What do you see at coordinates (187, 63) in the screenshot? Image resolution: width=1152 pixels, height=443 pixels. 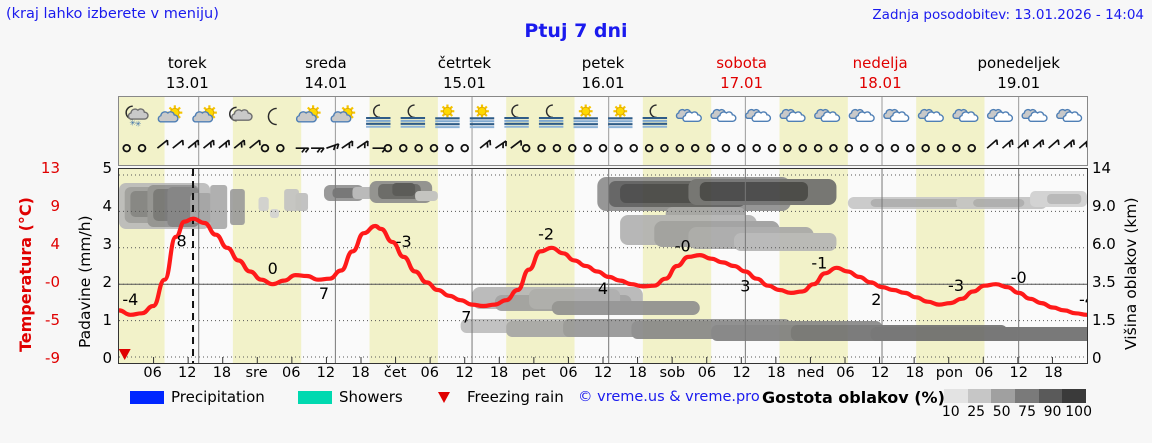 I see `day-name: torek` at bounding box center [187, 63].